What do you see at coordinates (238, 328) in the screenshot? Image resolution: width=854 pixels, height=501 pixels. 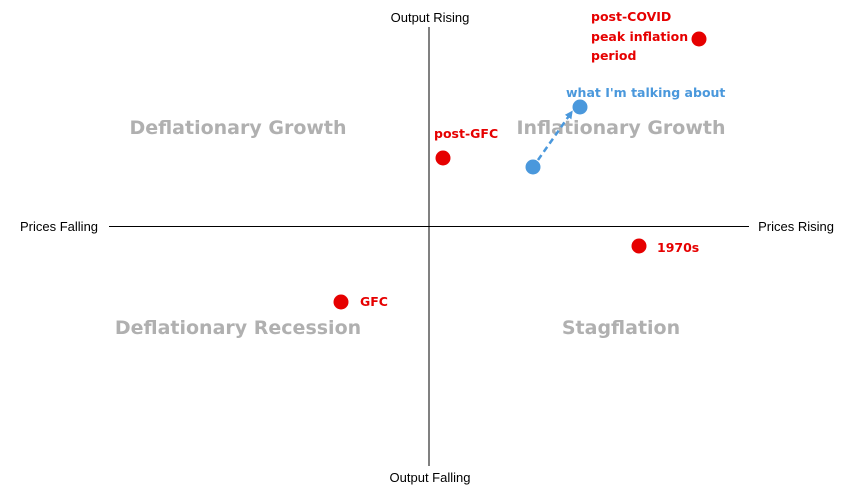 I see `quadrant-label-bottom-left: Deflationary Recession` at bounding box center [238, 328].